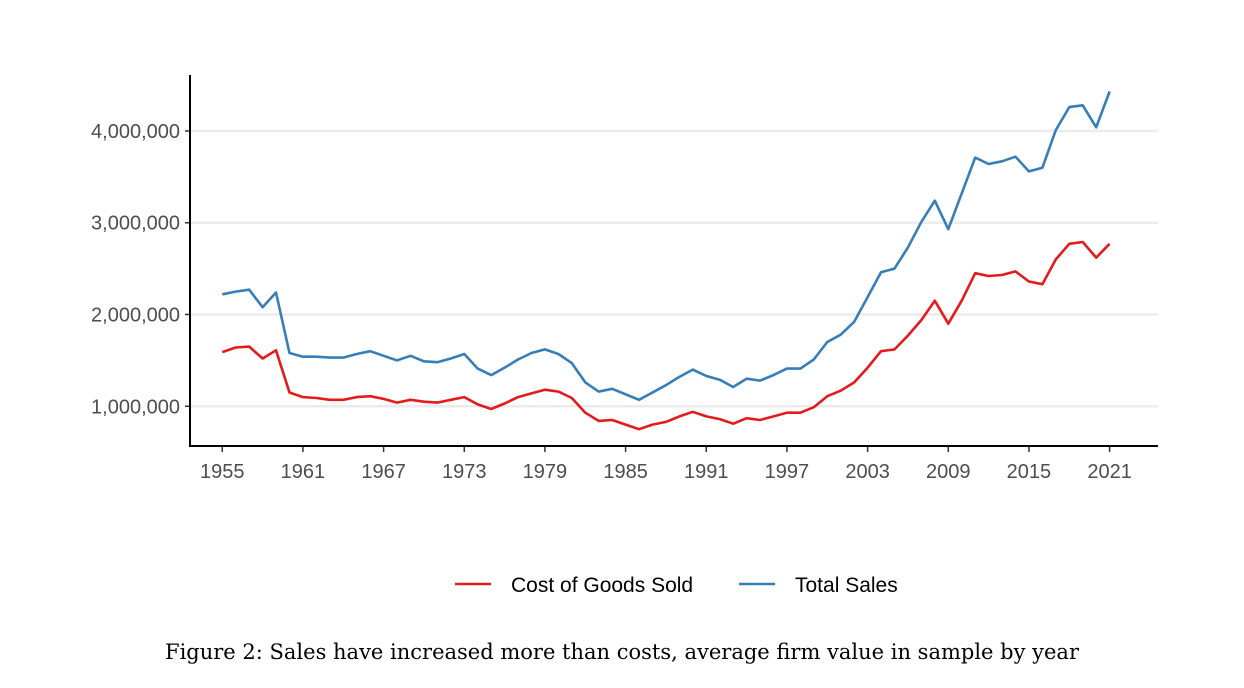  I want to click on x-tick-label: 1985, so click(625, 472).